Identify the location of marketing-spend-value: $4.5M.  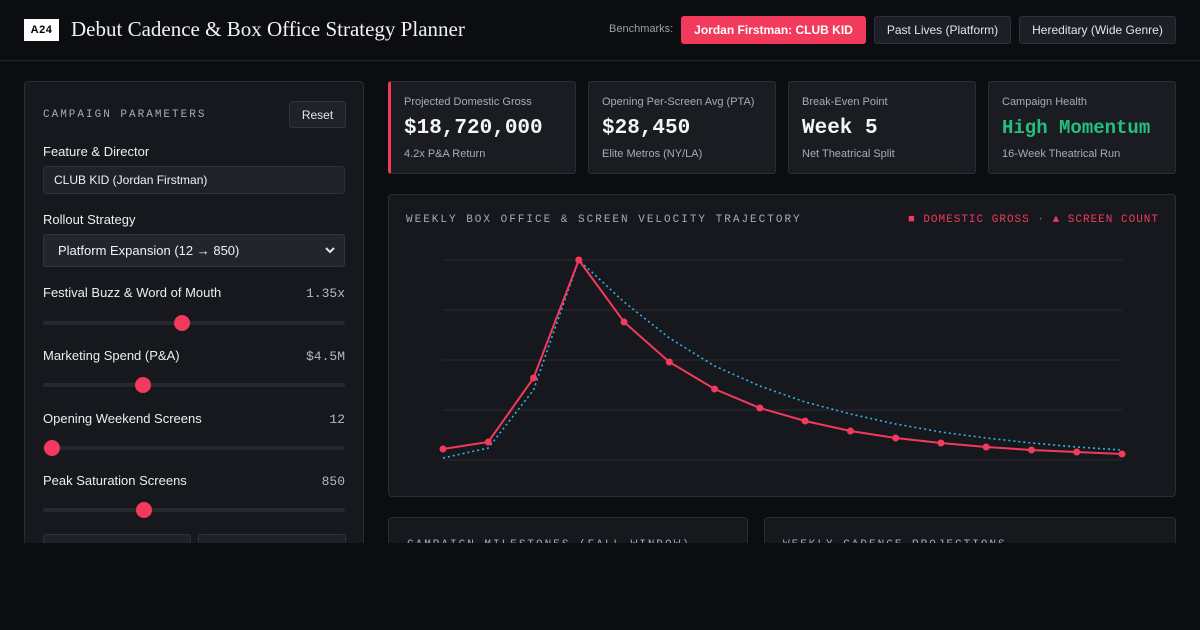
(325, 356).